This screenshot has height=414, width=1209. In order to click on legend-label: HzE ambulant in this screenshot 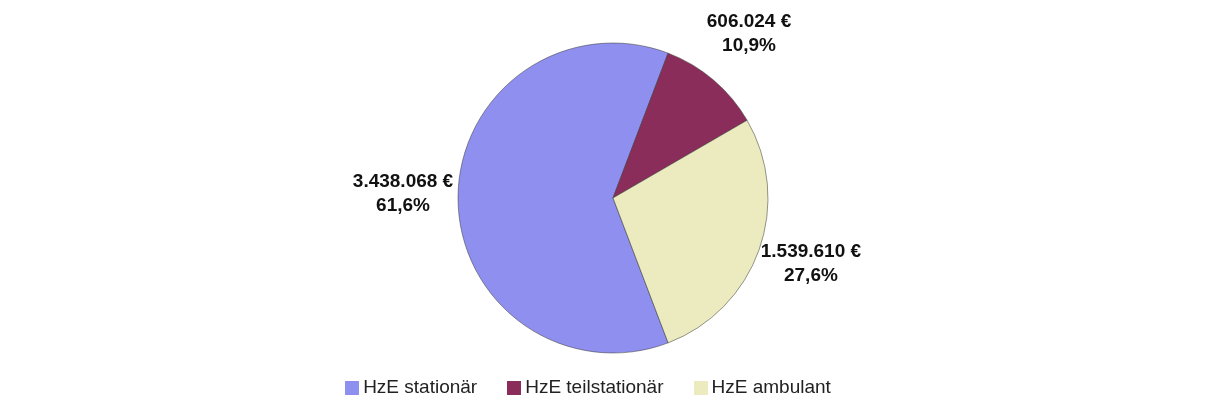, I will do `click(771, 386)`.